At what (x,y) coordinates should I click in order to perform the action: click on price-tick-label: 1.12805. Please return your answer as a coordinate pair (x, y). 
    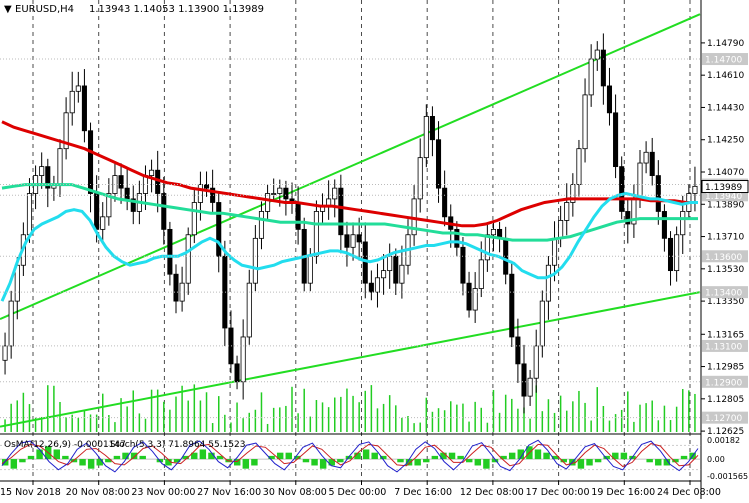
    Looking at the image, I should click on (725, 400).